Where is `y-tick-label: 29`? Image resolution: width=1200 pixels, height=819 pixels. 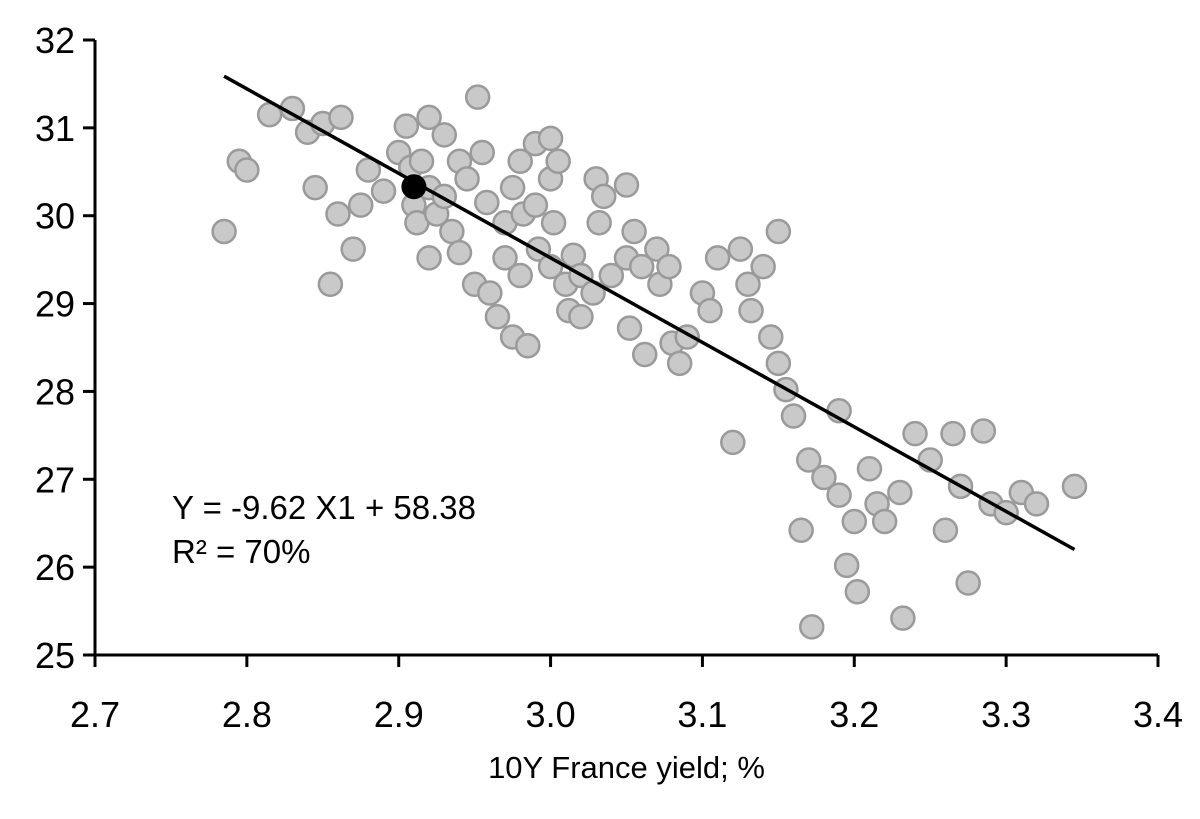
y-tick-label: 29 is located at coordinates (55, 304).